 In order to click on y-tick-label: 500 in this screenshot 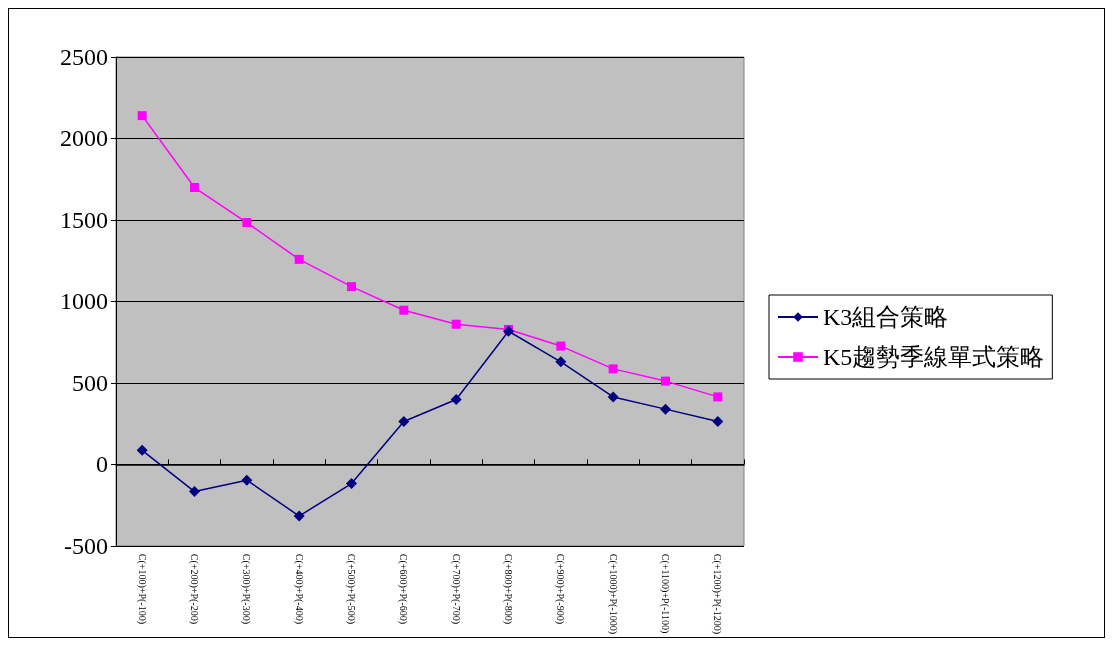, I will do `click(90, 382)`.